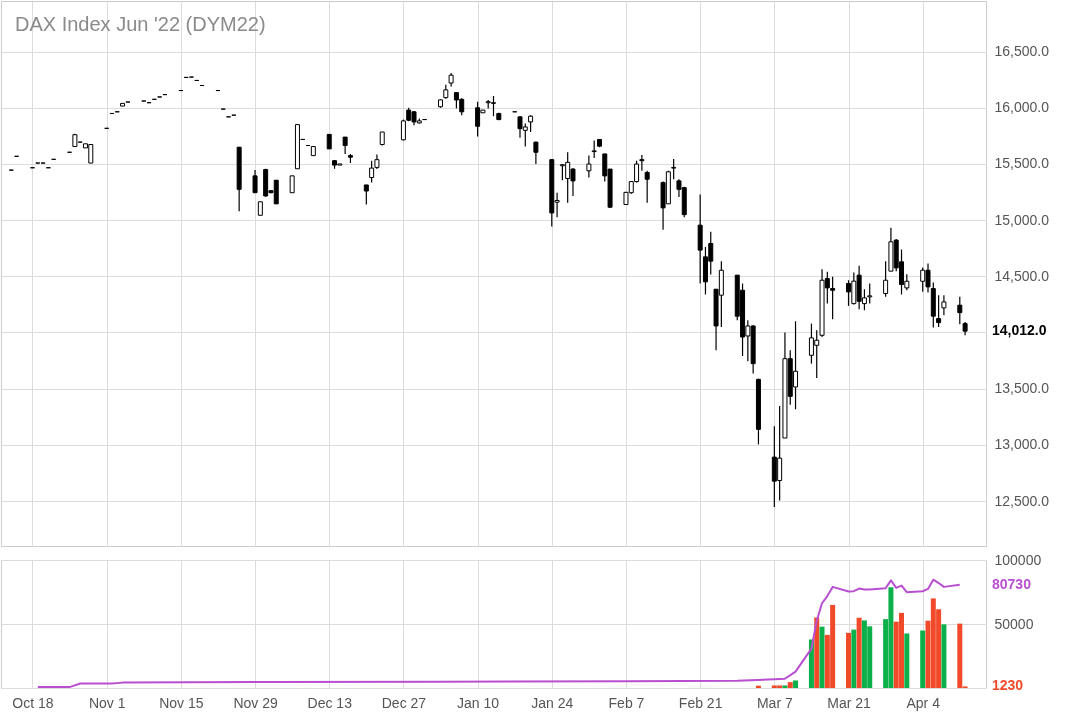 The width and height of the screenshot is (1070, 716). Describe the element at coordinates (107, 702) in the screenshot. I see `x-tick-label: Nov 1` at that location.